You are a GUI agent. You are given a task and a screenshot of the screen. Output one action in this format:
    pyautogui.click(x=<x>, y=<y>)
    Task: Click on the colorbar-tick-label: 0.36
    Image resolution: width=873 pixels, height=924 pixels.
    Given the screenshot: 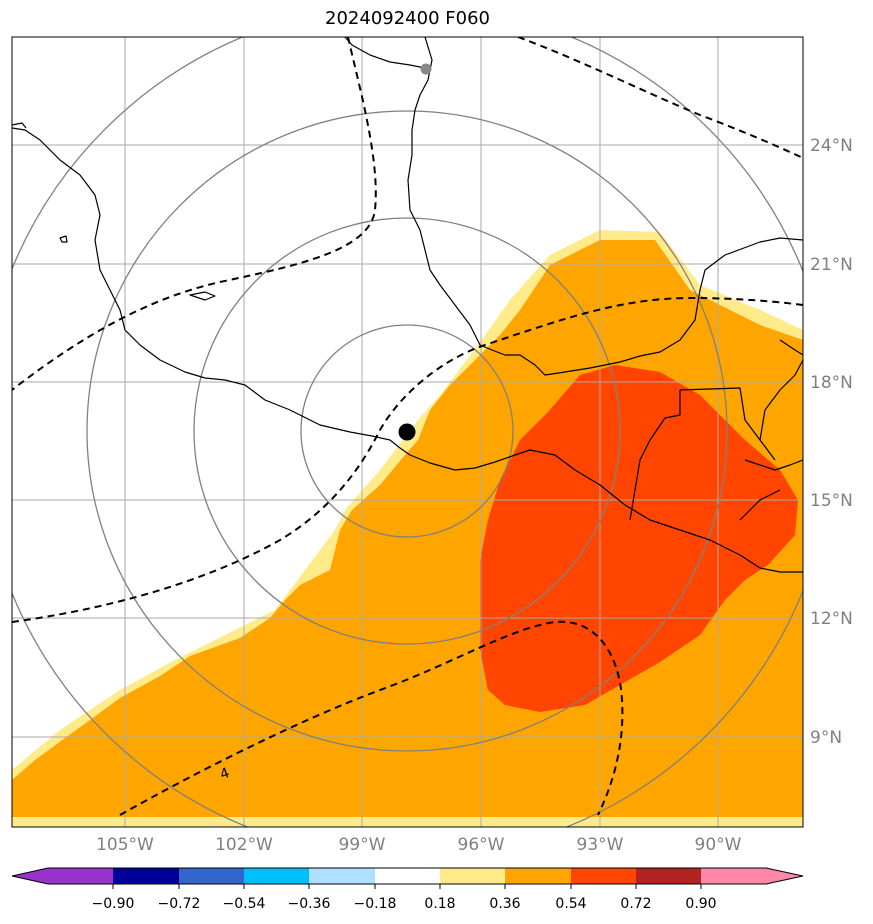 What is the action you would take?
    pyautogui.click(x=504, y=904)
    